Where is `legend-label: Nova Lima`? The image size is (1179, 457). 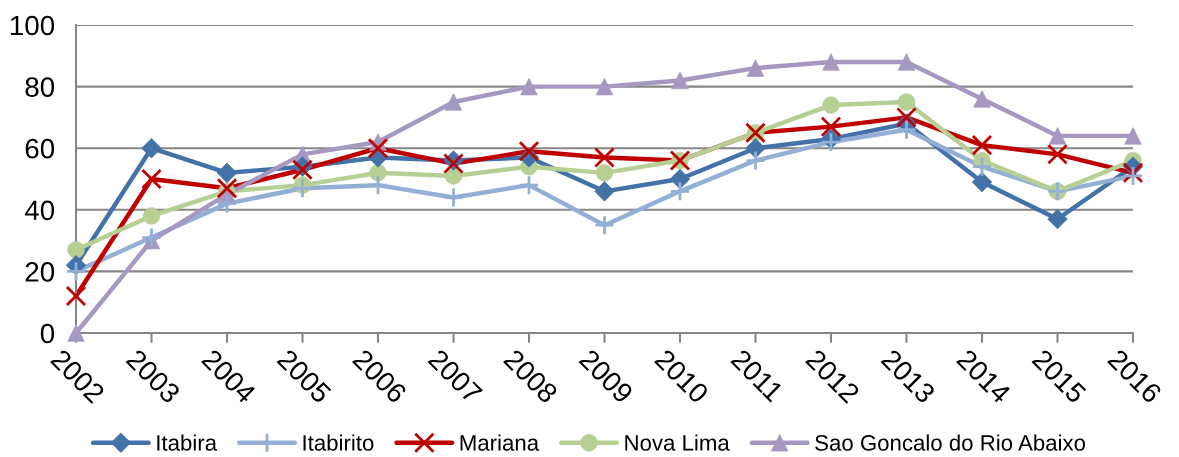
legend-label: Nova Lima is located at coordinates (677, 442).